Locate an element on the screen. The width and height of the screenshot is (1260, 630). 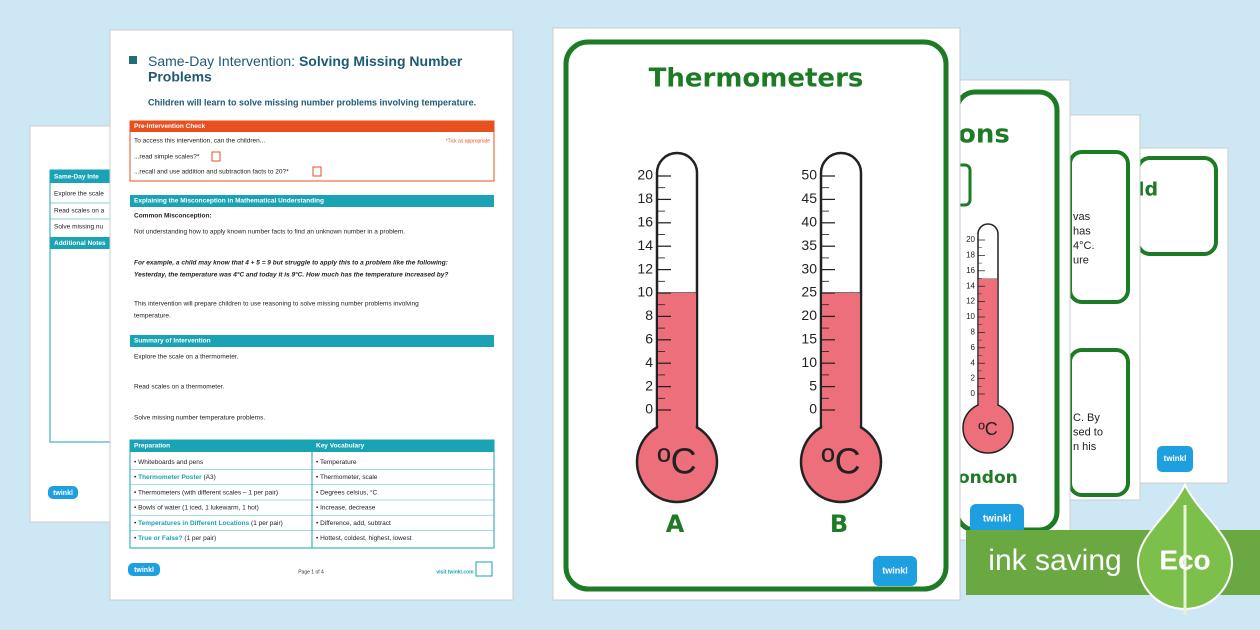
scale-label: 35 is located at coordinates (809, 245).